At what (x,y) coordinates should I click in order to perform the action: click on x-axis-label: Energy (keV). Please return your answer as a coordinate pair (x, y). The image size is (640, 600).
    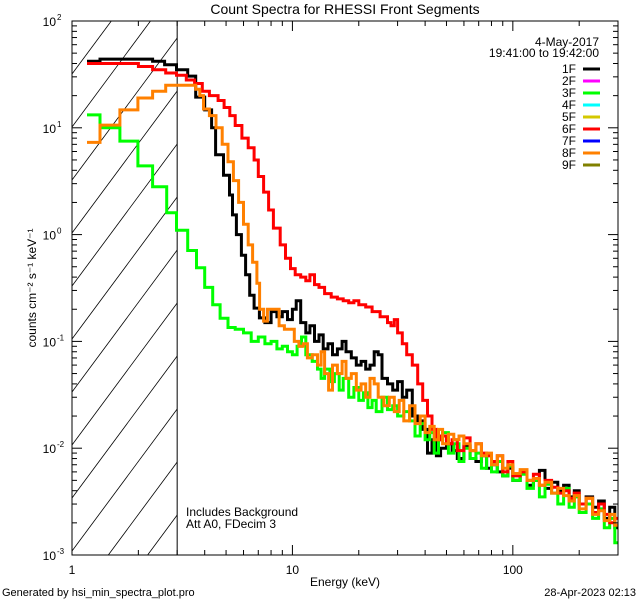
    Looking at the image, I should click on (345, 582).